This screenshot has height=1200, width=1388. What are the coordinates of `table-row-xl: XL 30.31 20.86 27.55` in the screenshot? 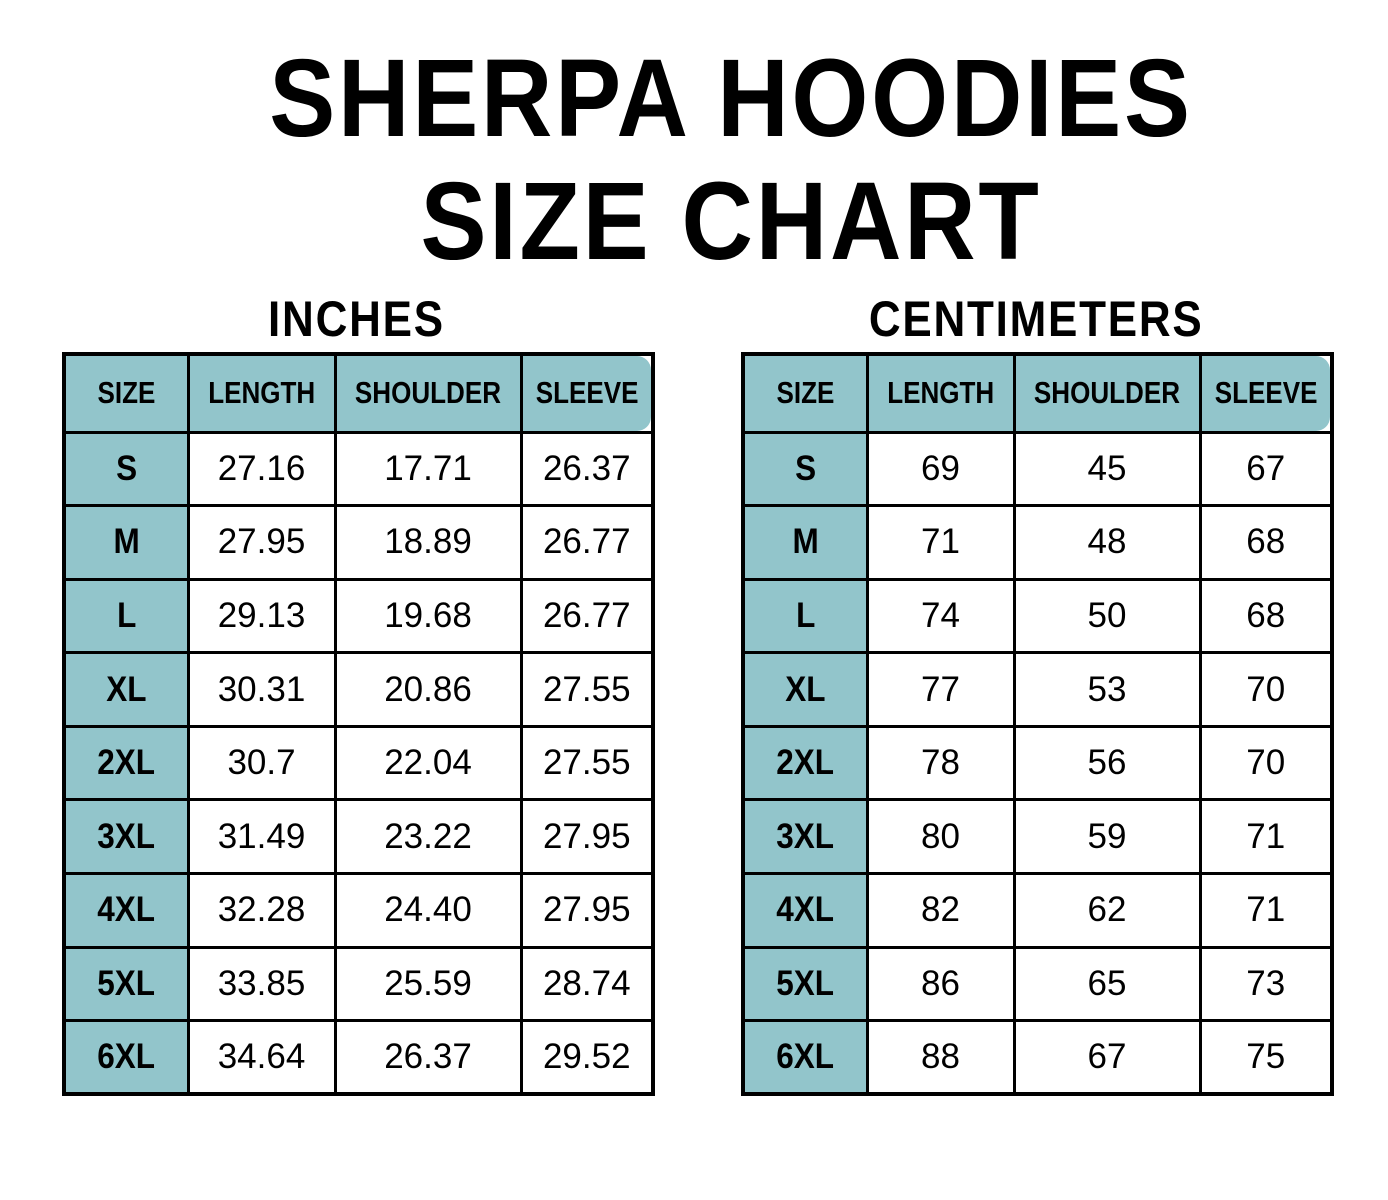 It's located at (358, 689).